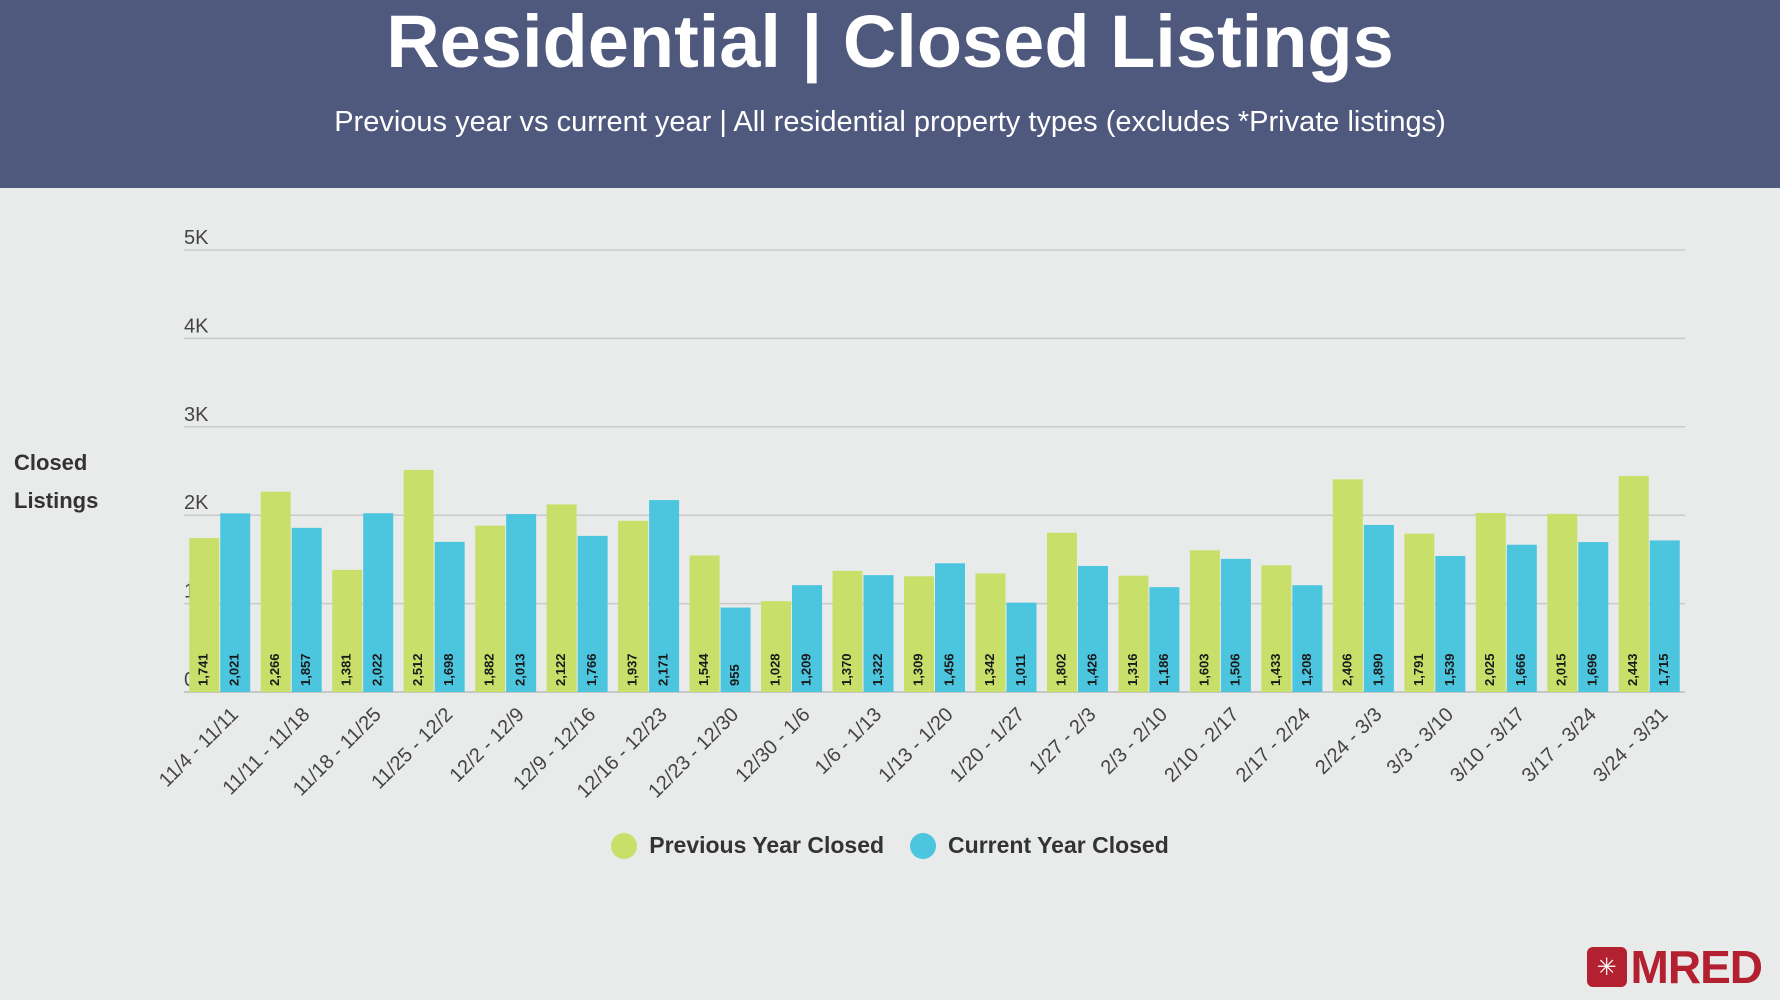 The image size is (1780, 1000). Describe the element at coordinates (196, 503) in the screenshot. I see `y-tick-label: 2K` at that location.